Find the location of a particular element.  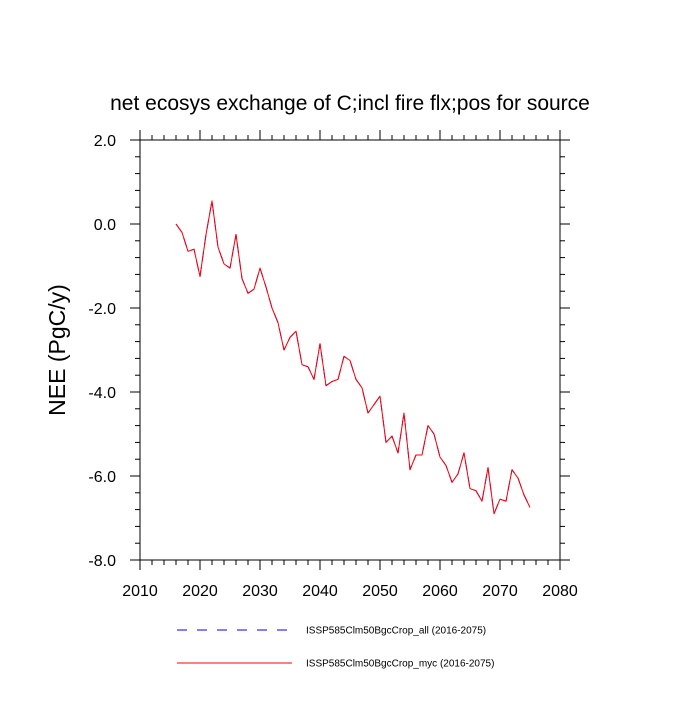

y-tick-label: -6.0 is located at coordinates (102, 477).